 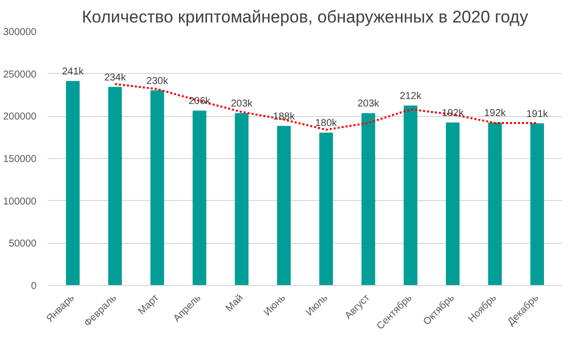 I want to click on data-label: 241k, so click(x=73, y=72).